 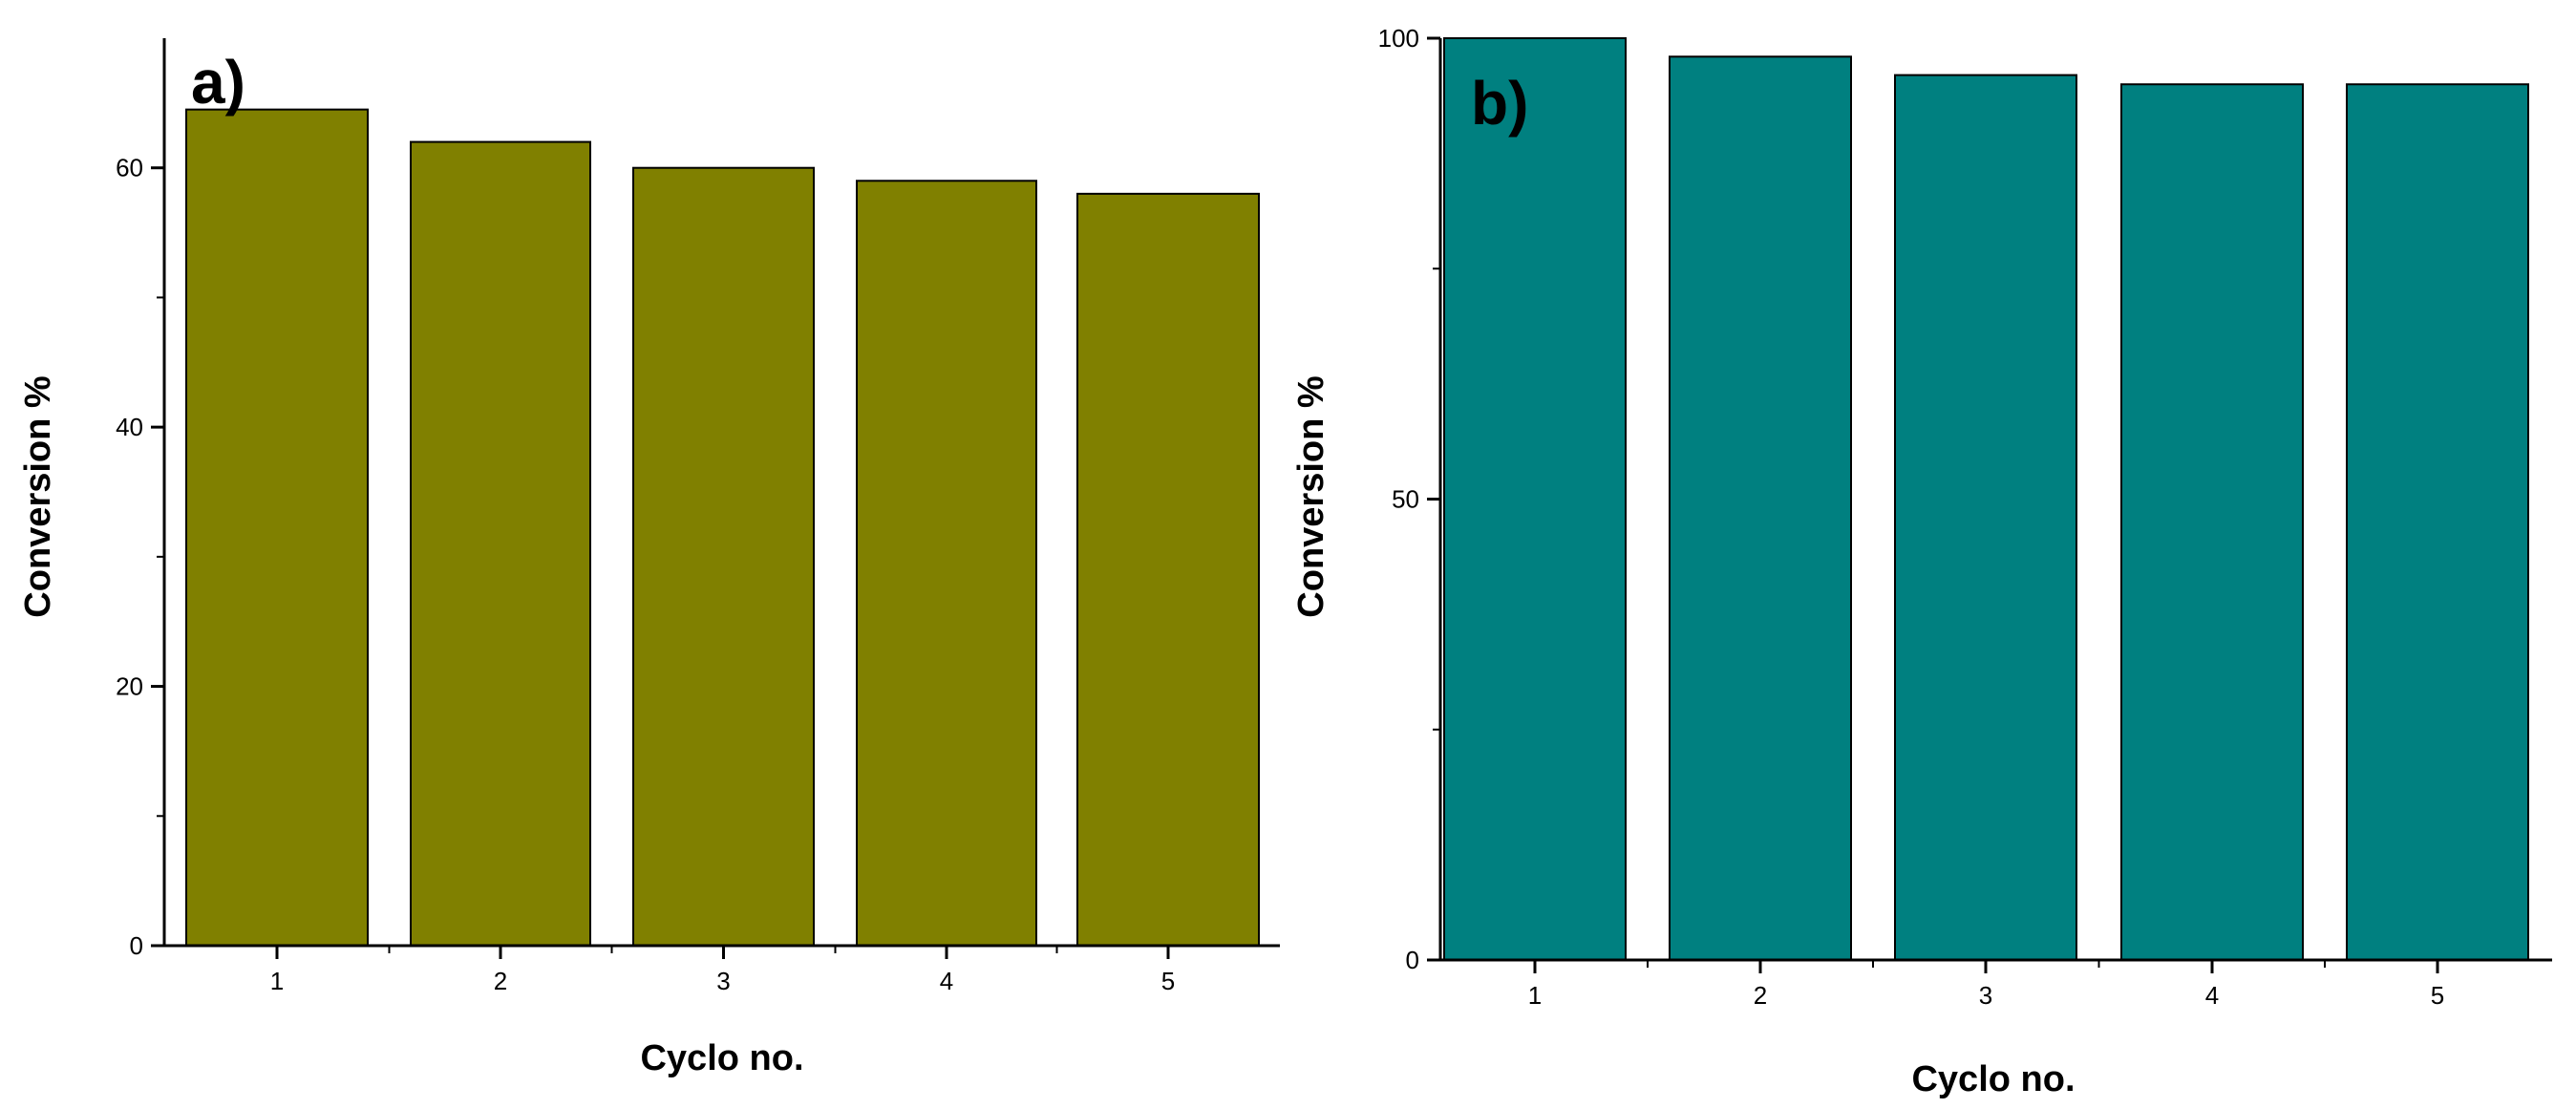 I want to click on y-tick-label: 50, so click(x=1405, y=499).